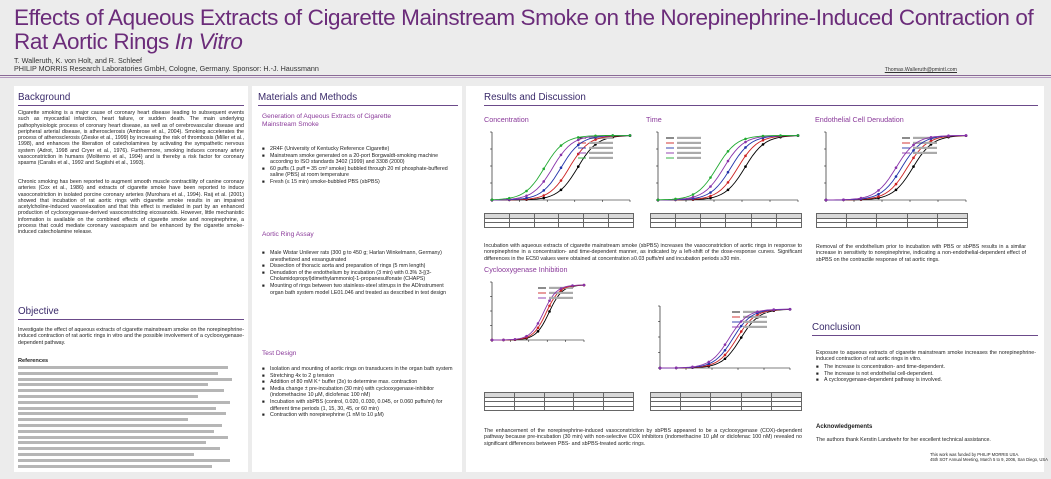 The image size is (1051, 479). What do you see at coordinates (506, 119) in the screenshot?
I see `concentration-heading: Concentration` at bounding box center [506, 119].